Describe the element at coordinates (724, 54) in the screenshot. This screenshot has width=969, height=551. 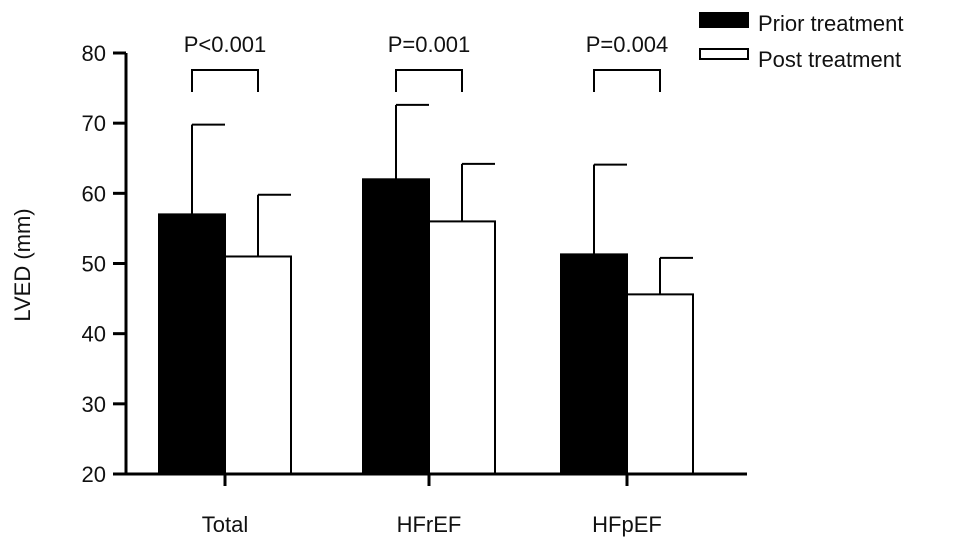
I see `legend-swatch-post` at that location.